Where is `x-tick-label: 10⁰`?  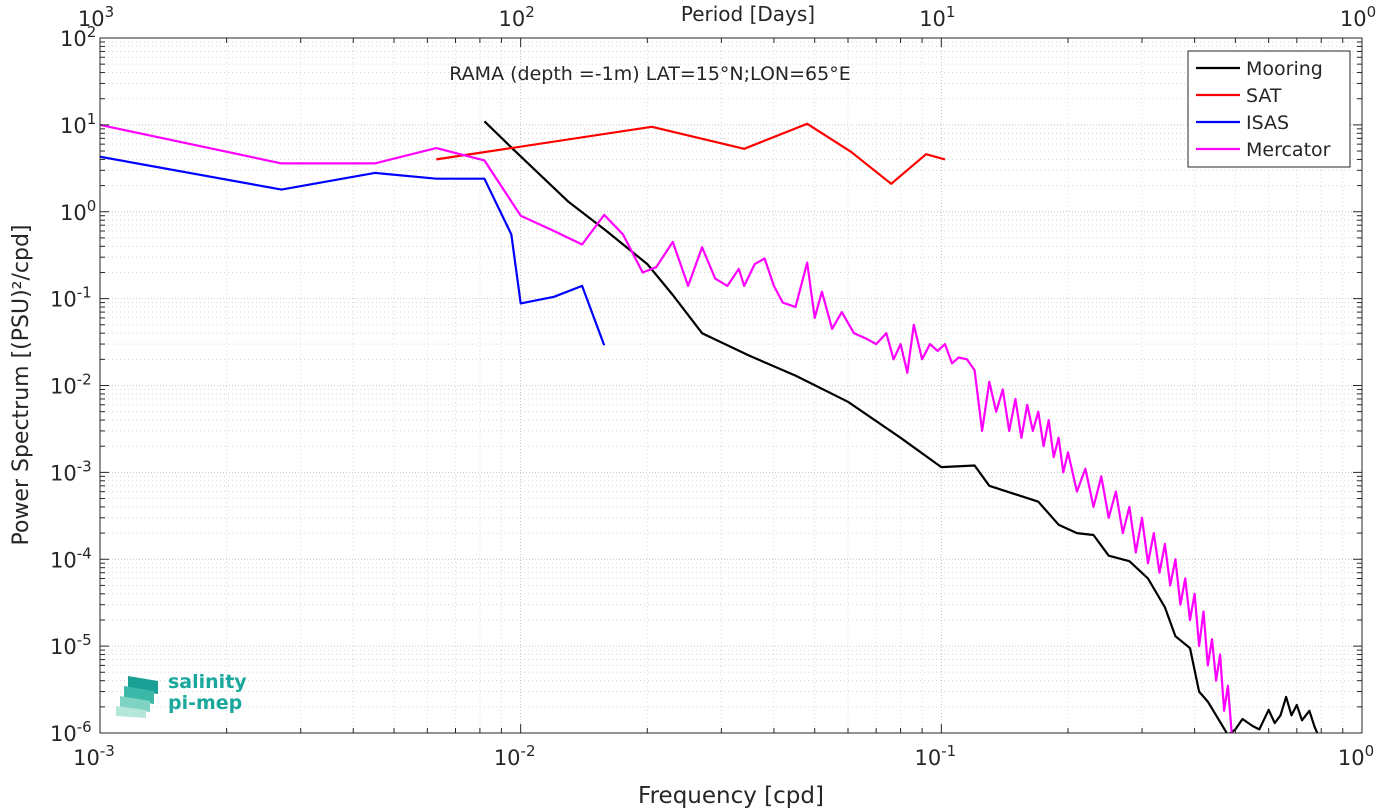 x-tick-label: 10⁰ is located at coordinates (1356, 756).